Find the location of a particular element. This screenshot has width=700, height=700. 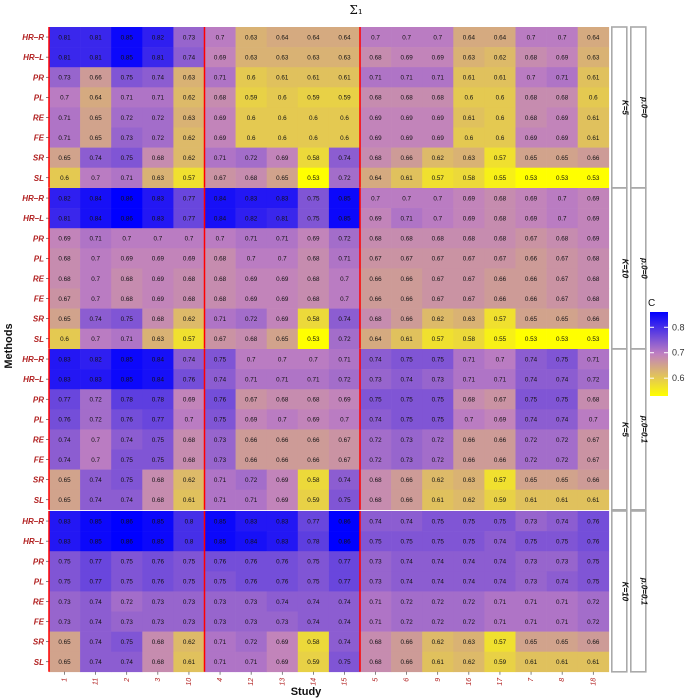

row-label: HR–R is located at coordinates (33, 37).